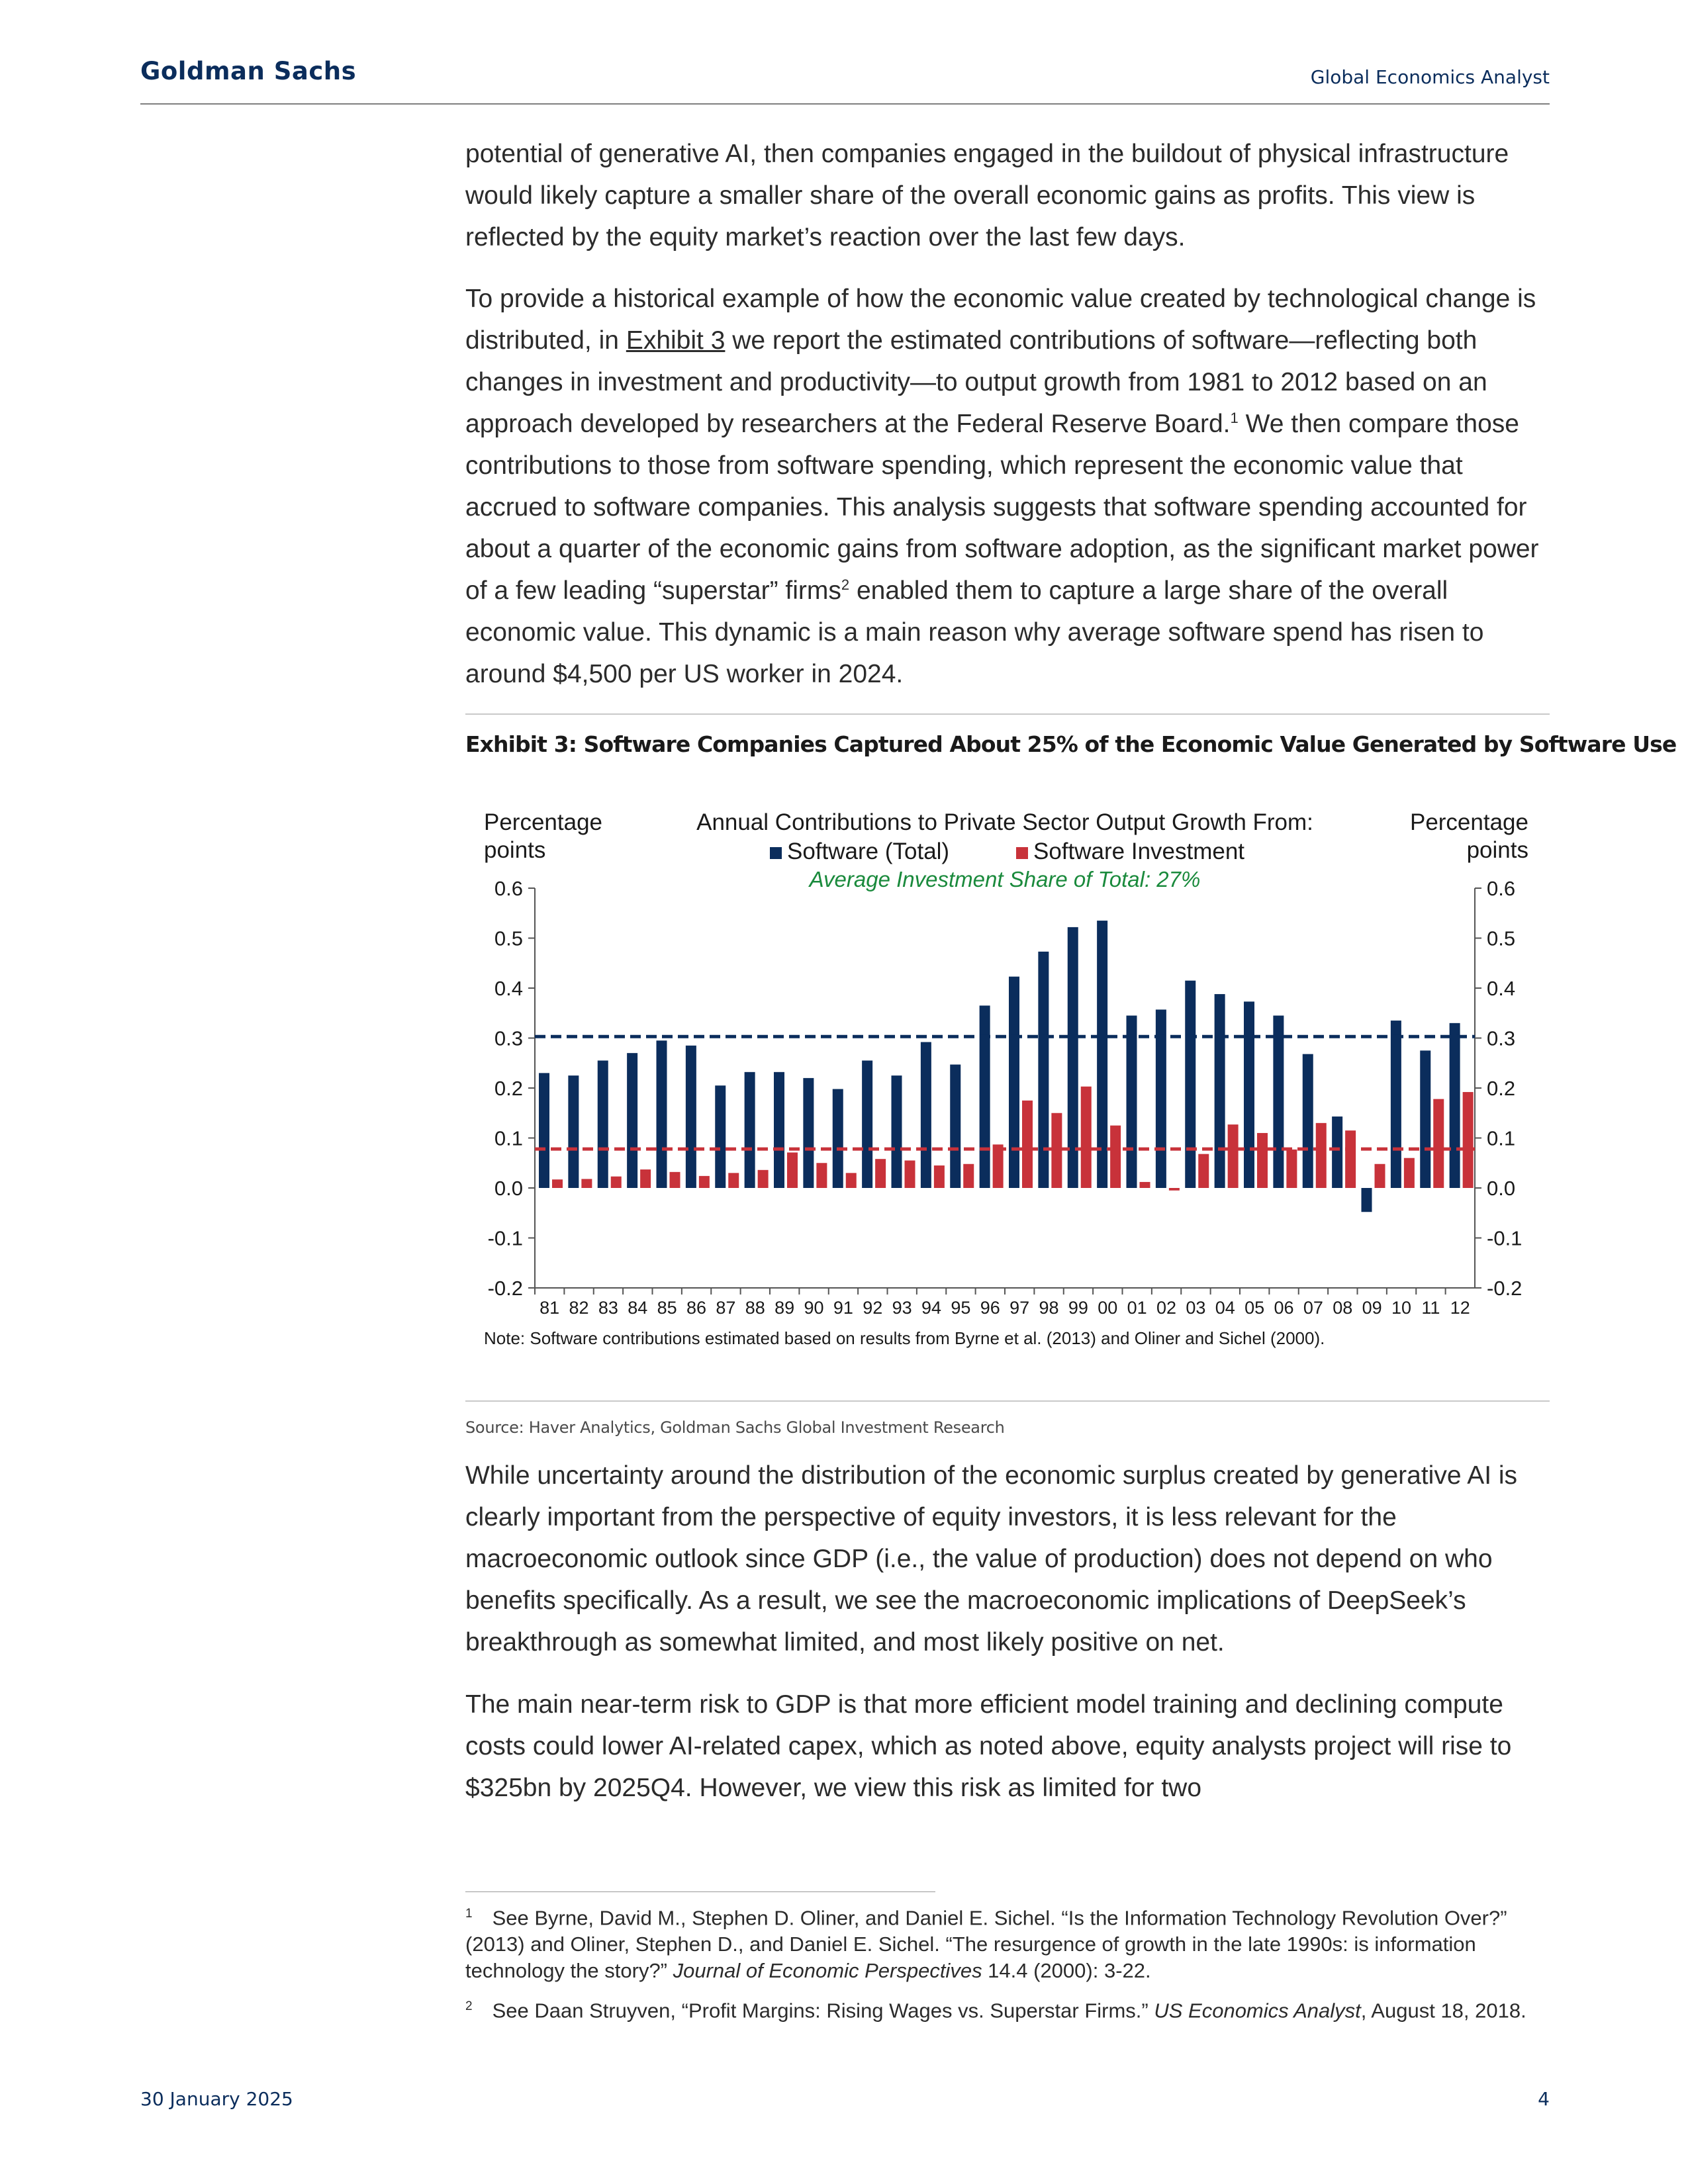 The image size is (1688, 2184). What do you see at coordinates (508, 1038) in the screenshot?
I see `y-tick-label-left: 0.3` at bounding box center [508, 1038].